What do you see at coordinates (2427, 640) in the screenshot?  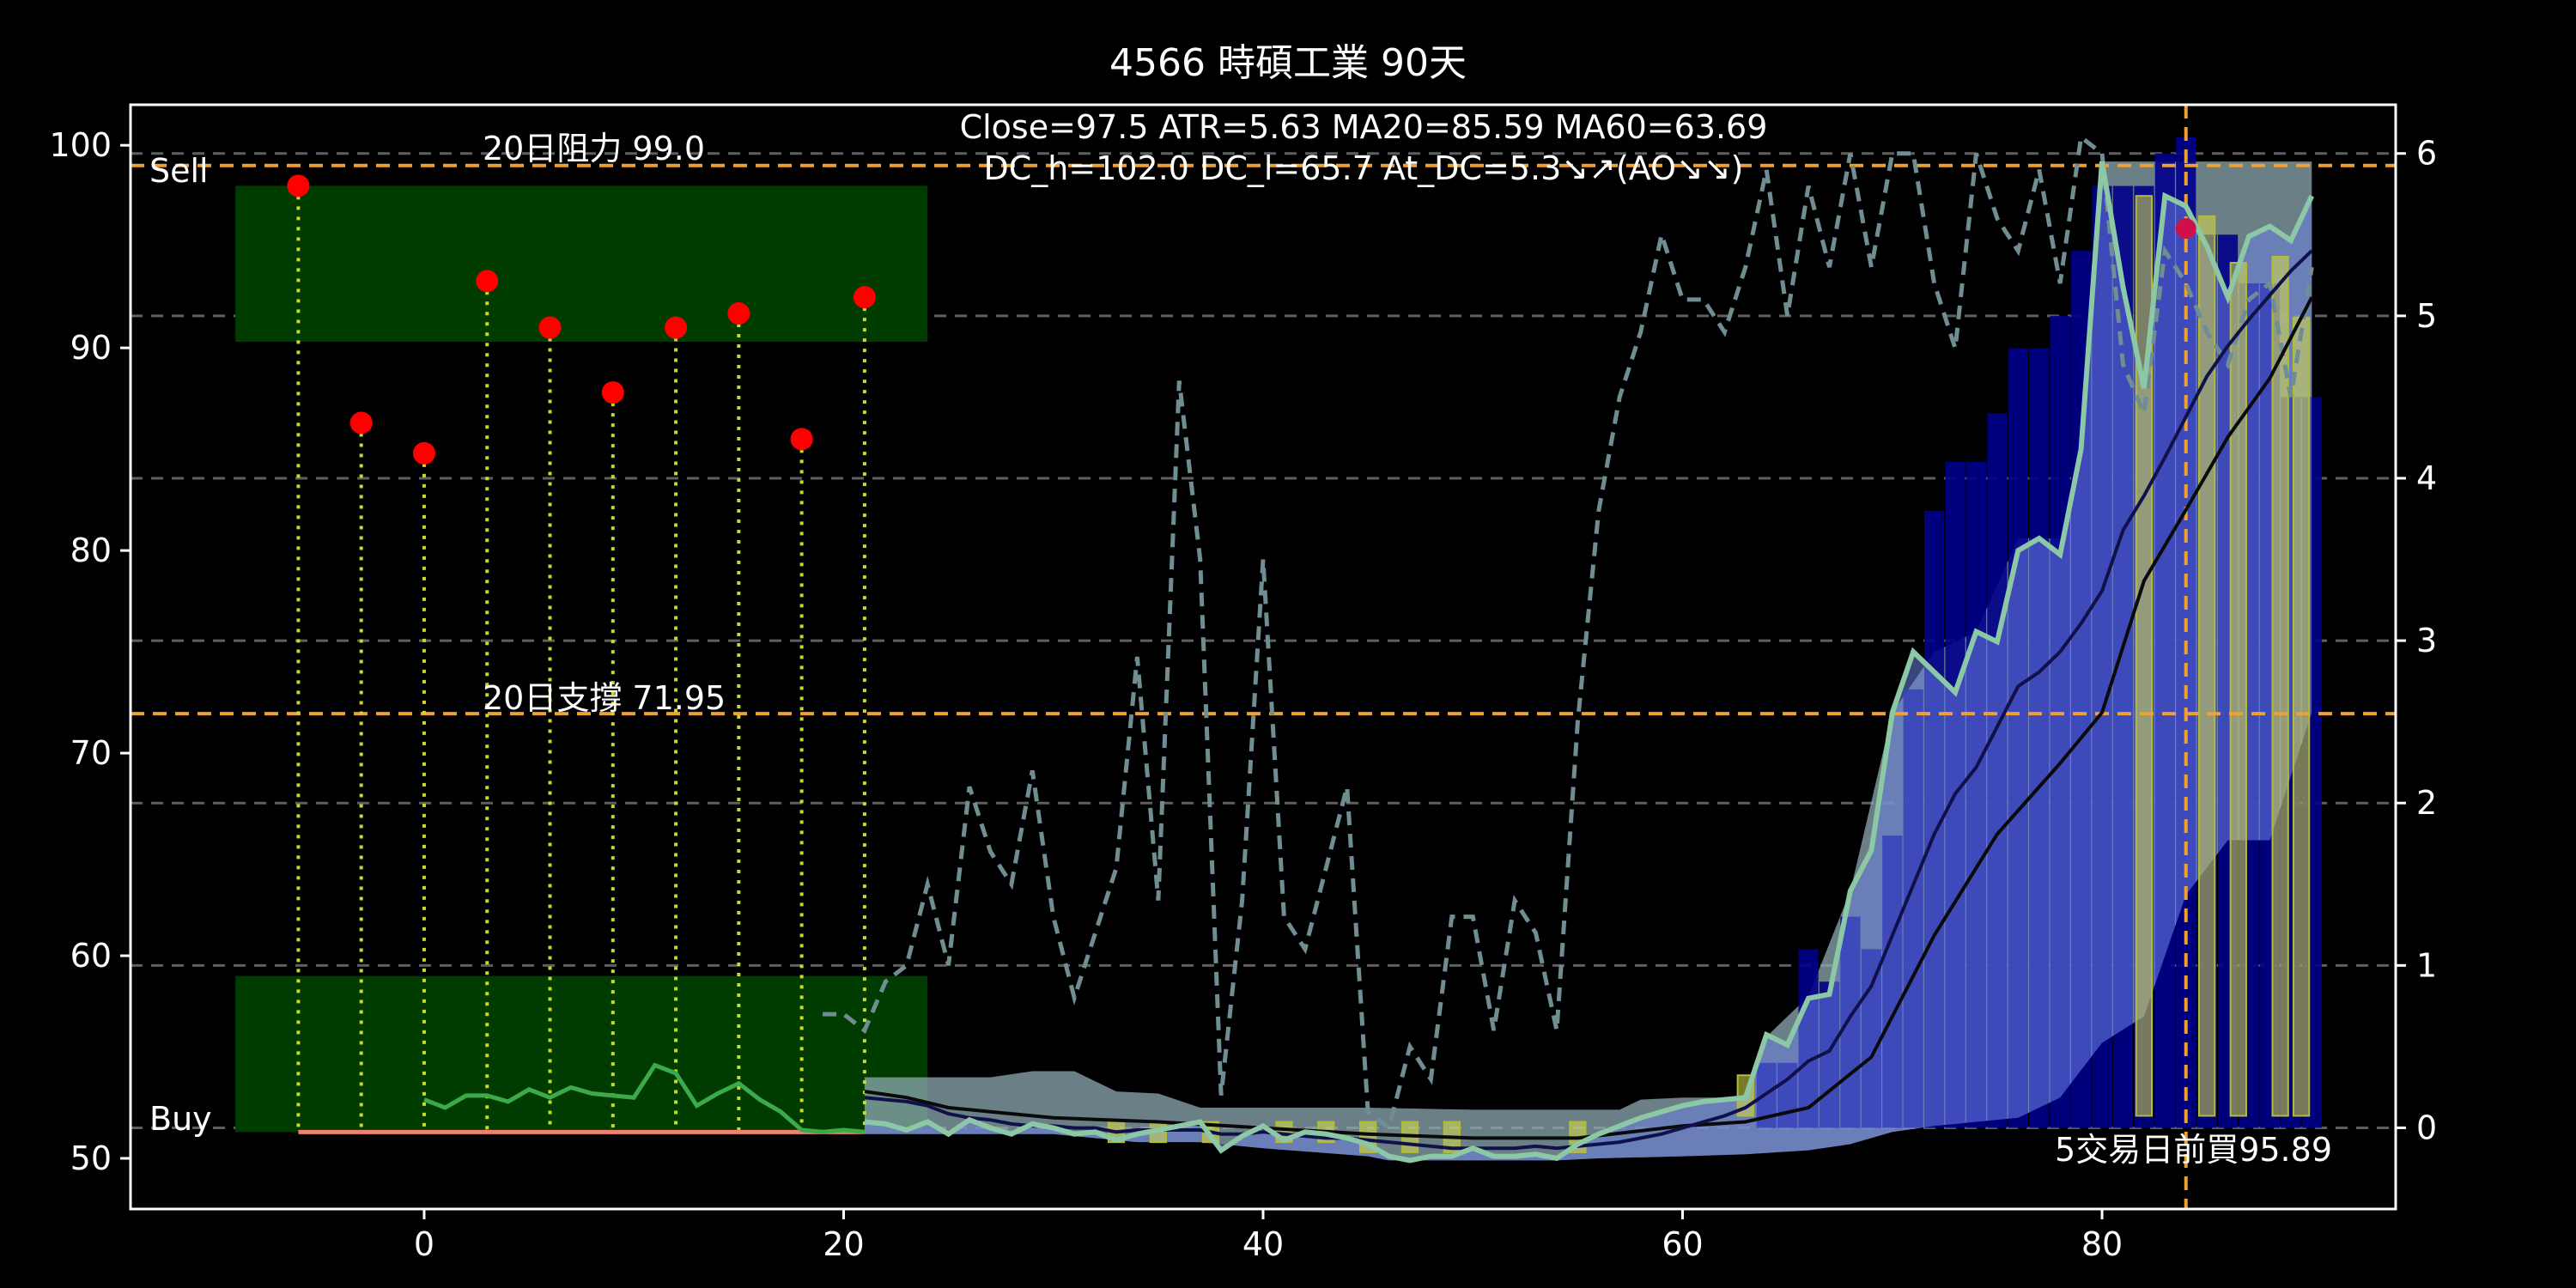 I see `y2-tick-label: 3` at bounding box center [2427, 640].